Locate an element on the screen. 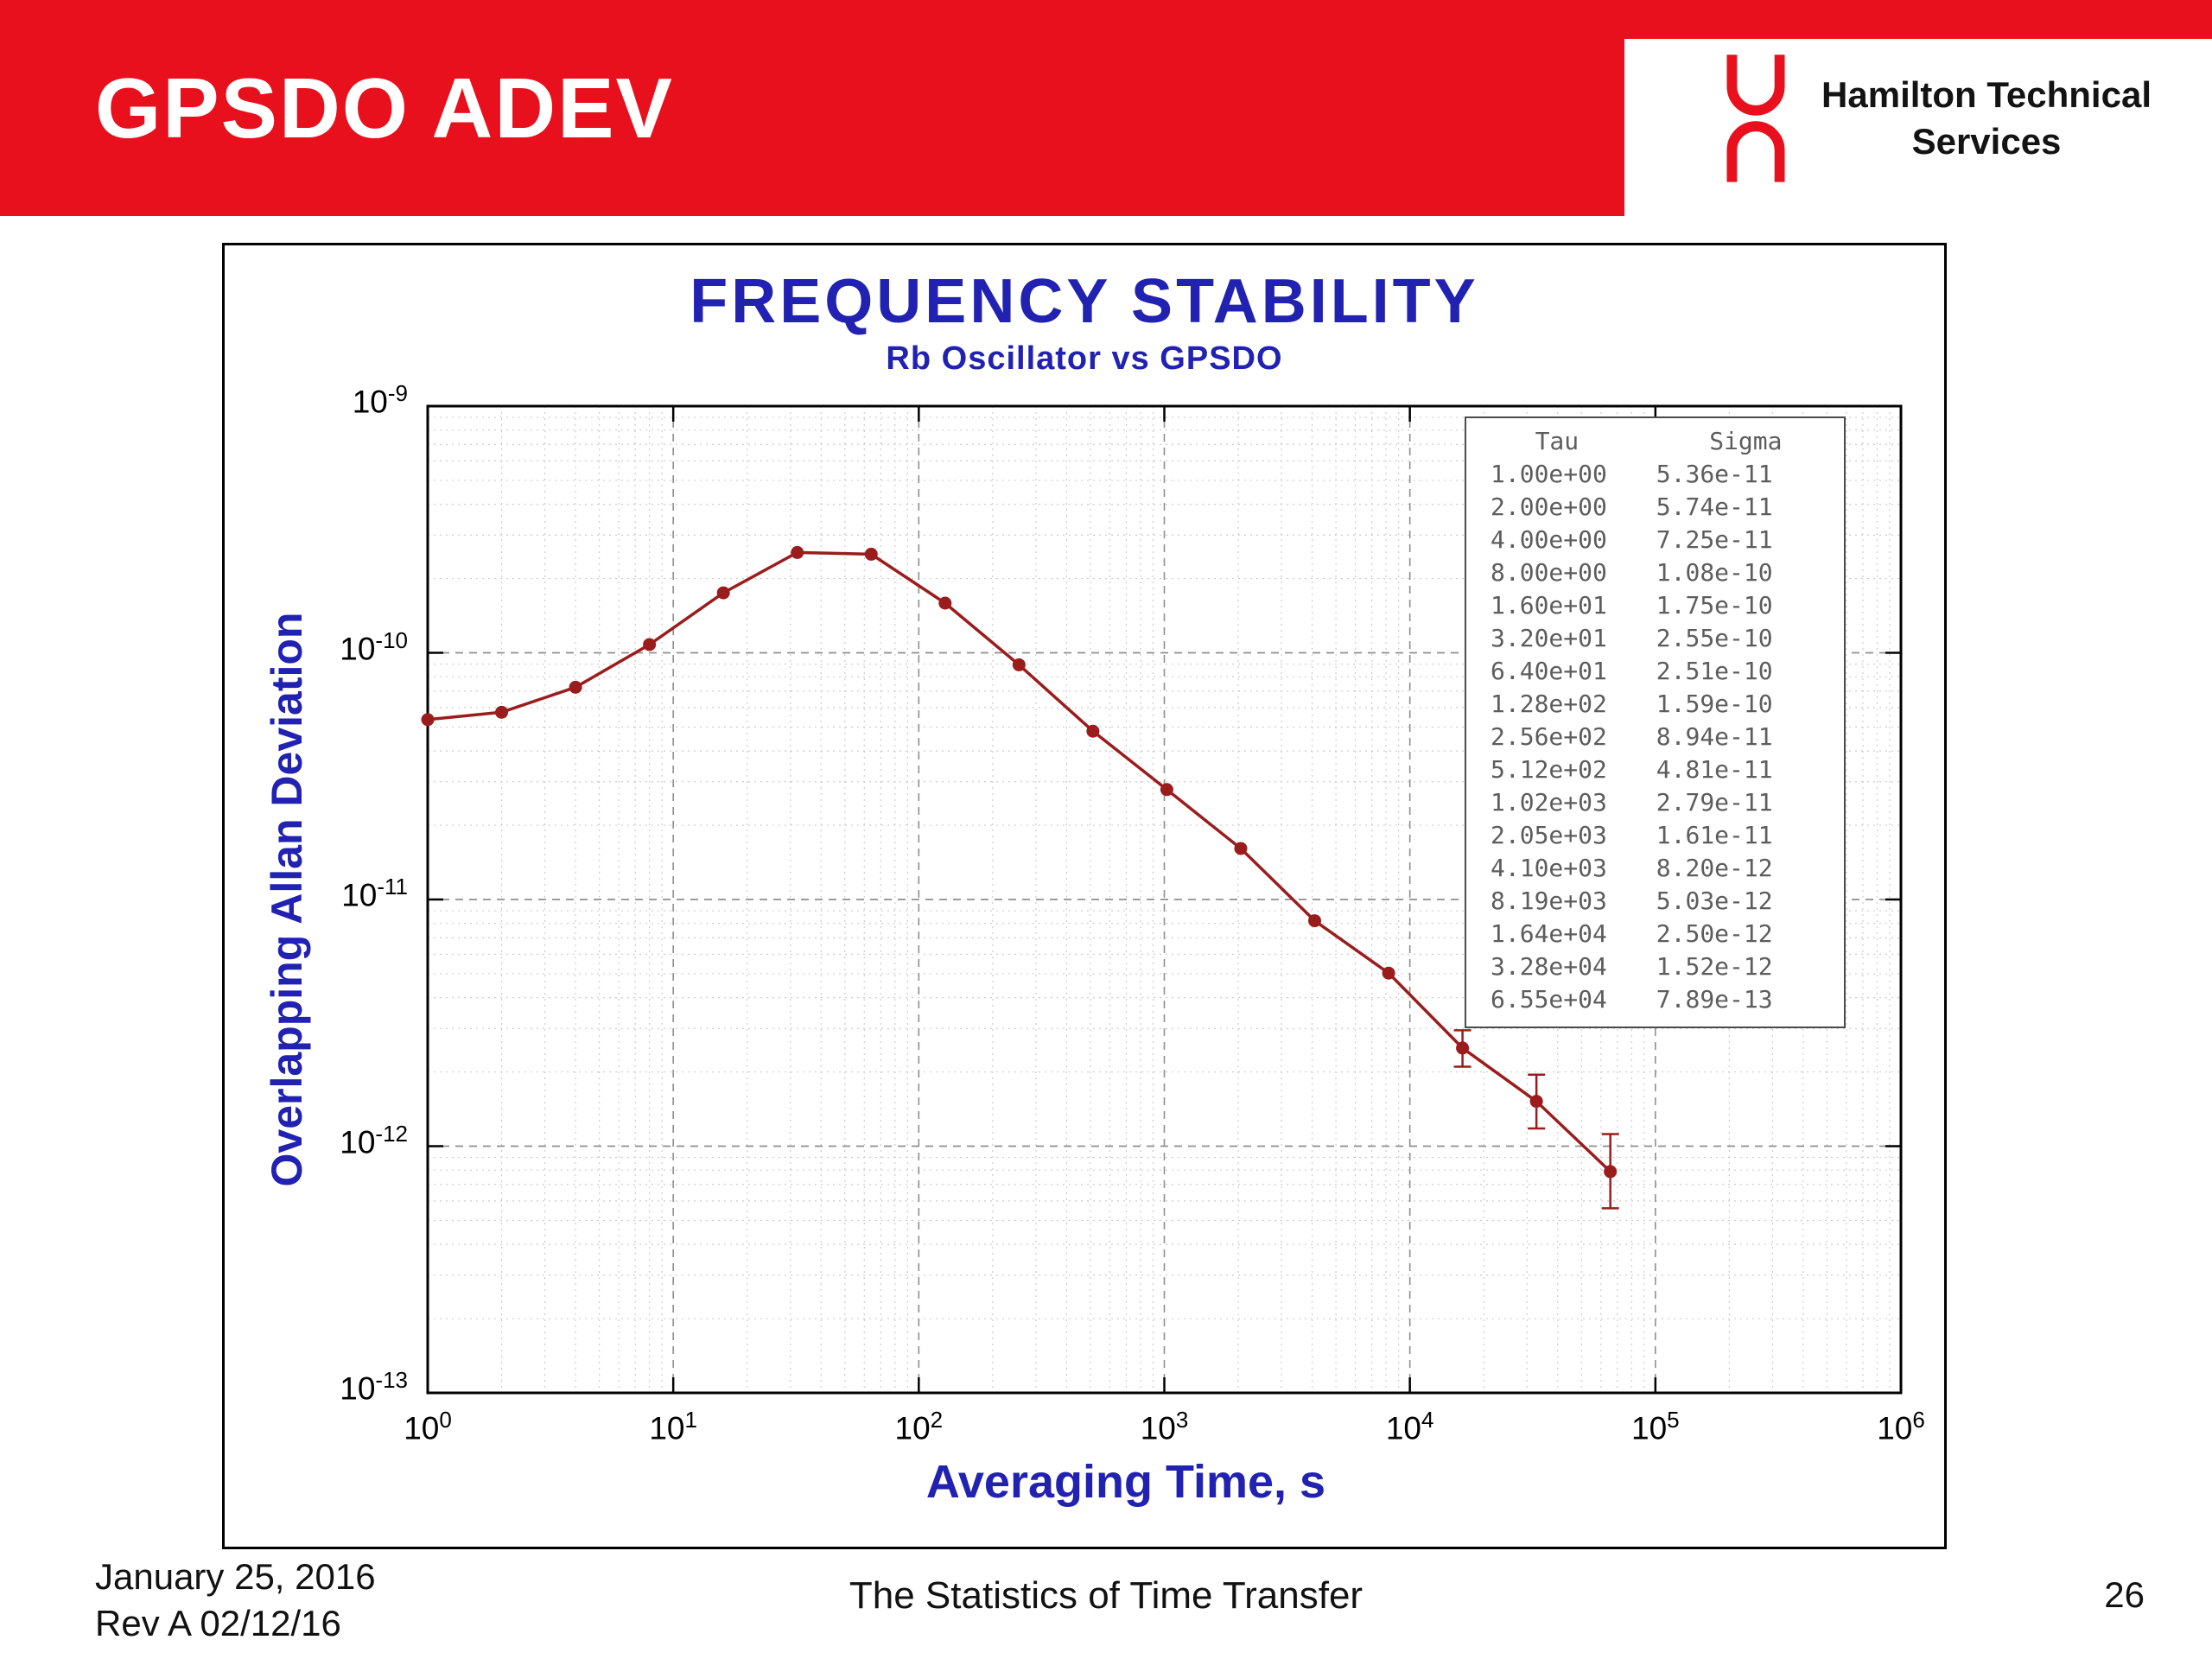 This screenshot has width=2212, height=1659. x-axis-label: Averaging Time, s is located at coordinates (1165, 1482).